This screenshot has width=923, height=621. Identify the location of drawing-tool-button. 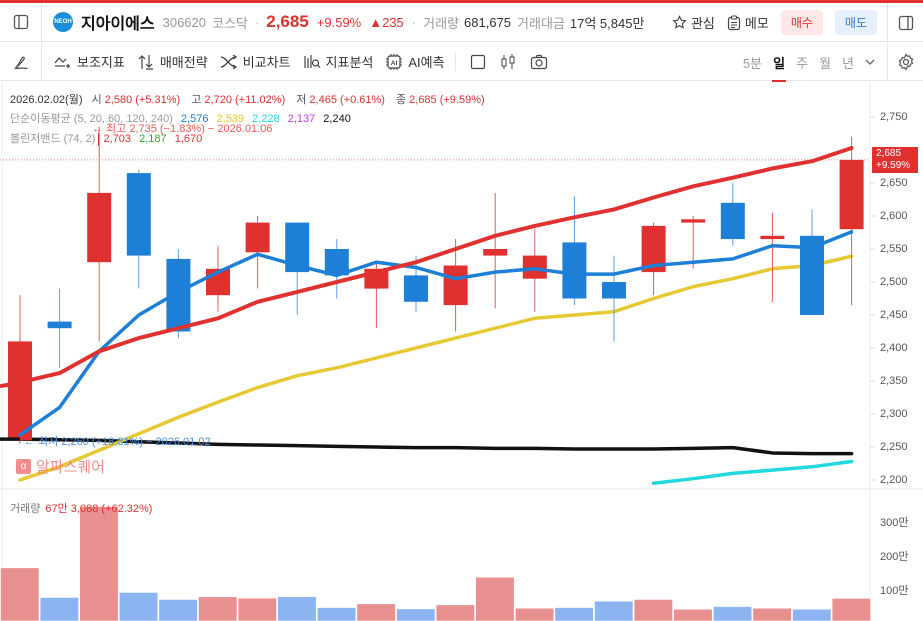
(21, 61).